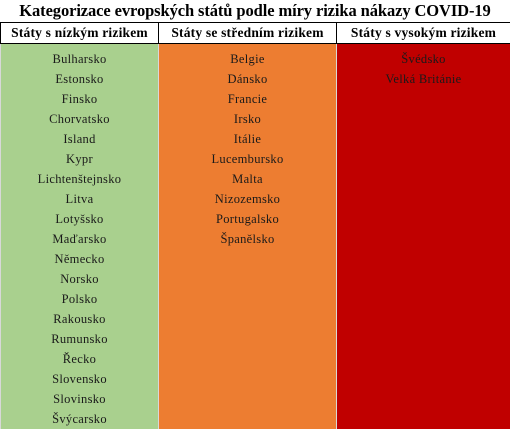 The width and height of the screenshot is (510, 429). Describe the element at coordinates (247, 159) in the screenshot. I see `country-item: Lucembursko` at that location.